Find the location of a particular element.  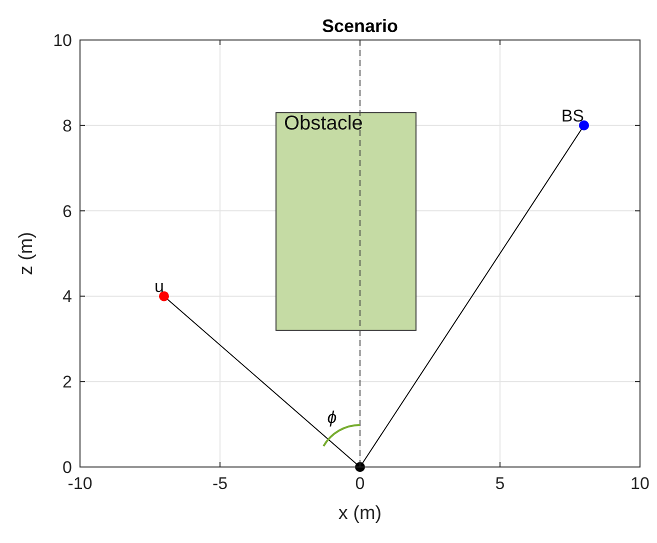

x-tick-label: -10 is located at coordinates (80, 483).